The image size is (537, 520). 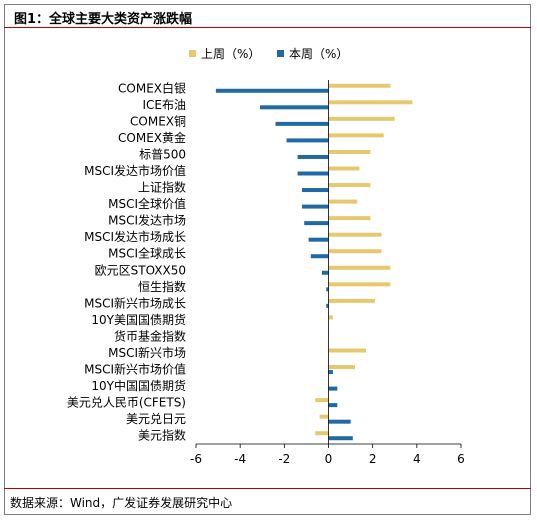 I want to click on x-tick-label-2: -2, so click(x=284, y=459).